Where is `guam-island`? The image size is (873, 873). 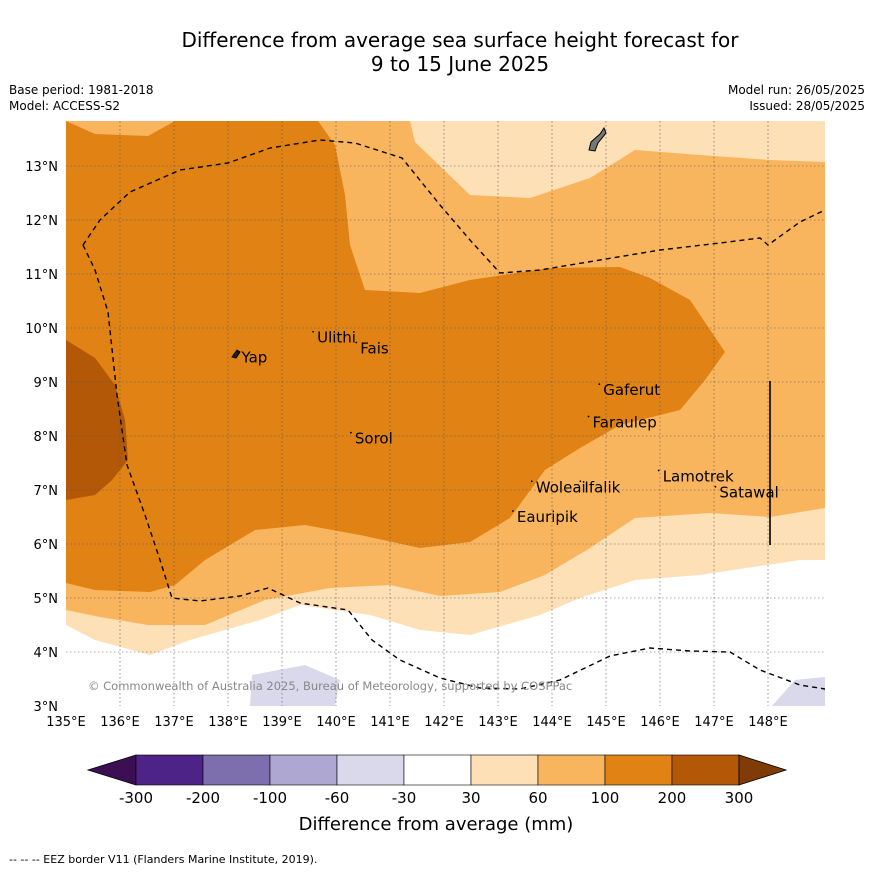
guam-island is located at coordinates (597, 139).